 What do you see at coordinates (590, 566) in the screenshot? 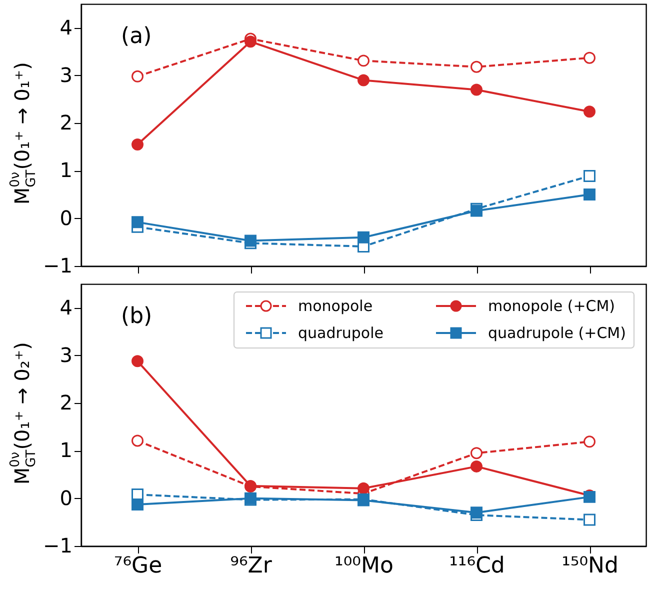
I see `x-tick-label: ¹⁵⁰Nd` at bounding box center [590, 566].